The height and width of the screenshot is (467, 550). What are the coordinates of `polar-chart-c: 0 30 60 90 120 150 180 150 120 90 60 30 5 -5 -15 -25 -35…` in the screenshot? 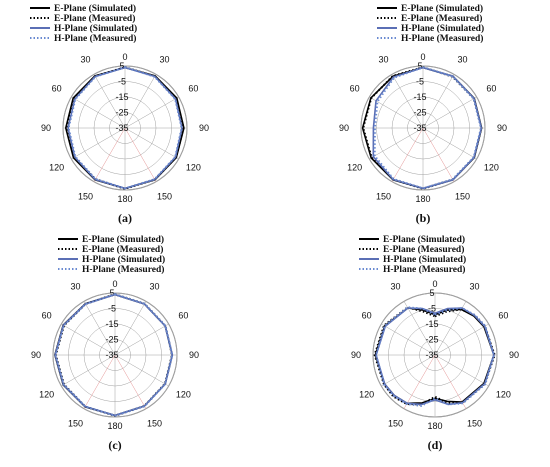 It's located at (115, 343).